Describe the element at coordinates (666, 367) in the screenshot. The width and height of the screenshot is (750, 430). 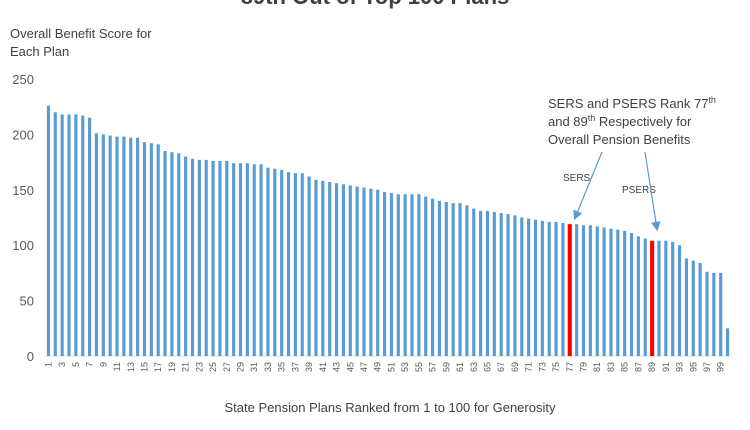
I see `x-tick-label: 91` at that location.